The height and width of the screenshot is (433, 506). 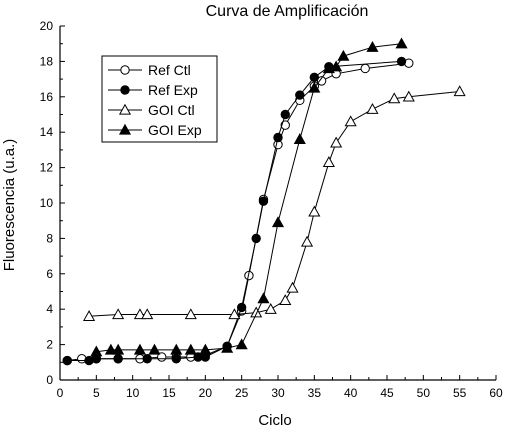 What do you see at coordinates (171, 110) in the screenshot?
I see `legend-label-goi-ctl: GOI Ctl` at bounding box center [171, 110].